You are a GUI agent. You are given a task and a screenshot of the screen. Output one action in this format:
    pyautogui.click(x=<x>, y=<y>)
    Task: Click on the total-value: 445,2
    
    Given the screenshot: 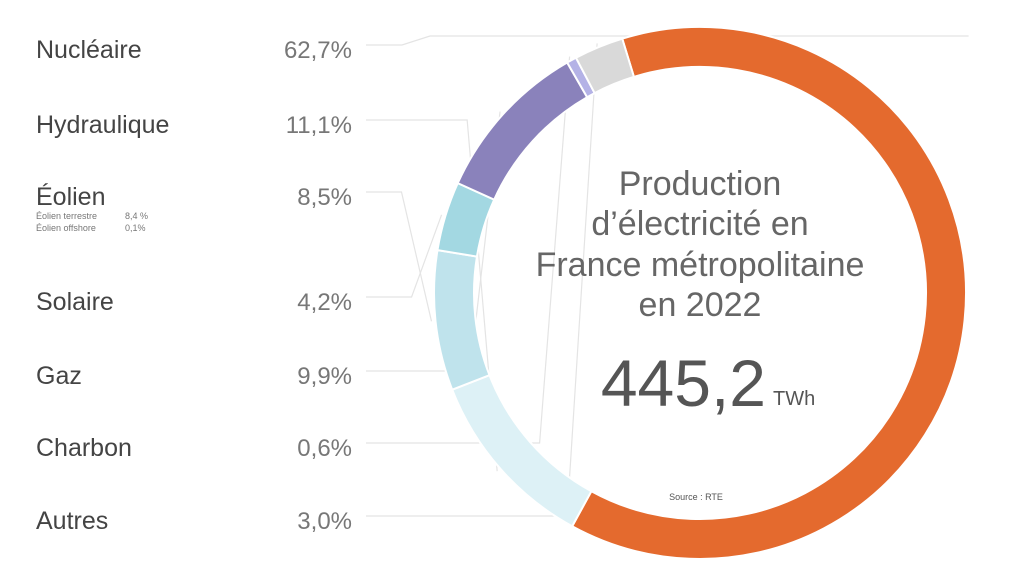 What is the action you would take?
    pyautogui.click(x=683, y=383)
    